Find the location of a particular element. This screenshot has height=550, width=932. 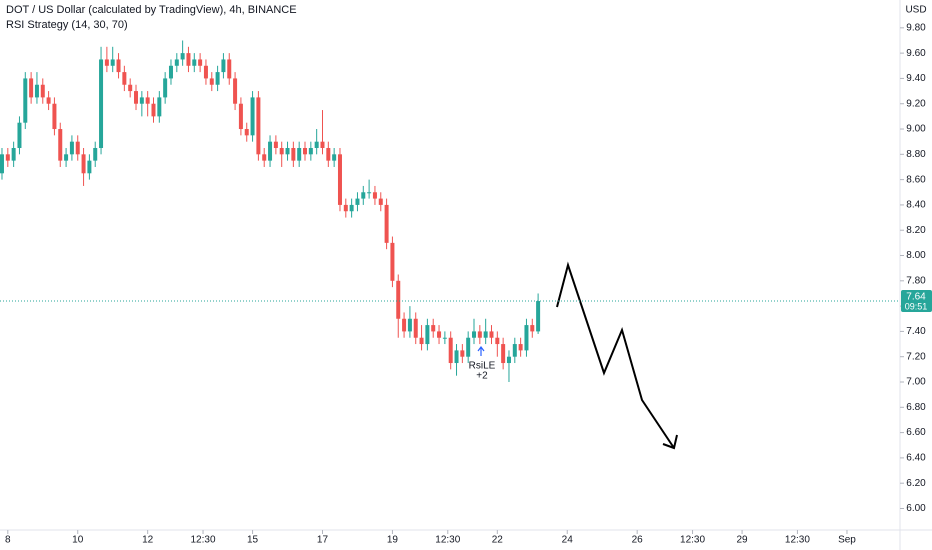

x-tick-label: 8 is located at coordinates (8, 540).